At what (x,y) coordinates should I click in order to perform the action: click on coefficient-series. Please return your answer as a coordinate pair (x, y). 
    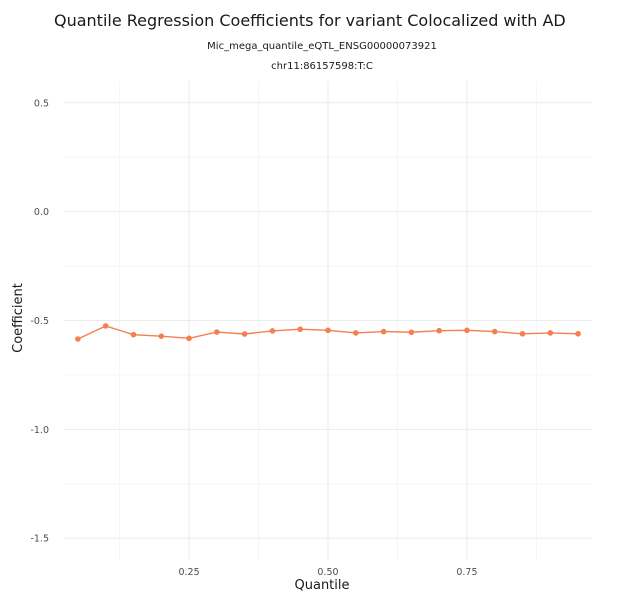
    Looking at the image, I should click on (328, 332).